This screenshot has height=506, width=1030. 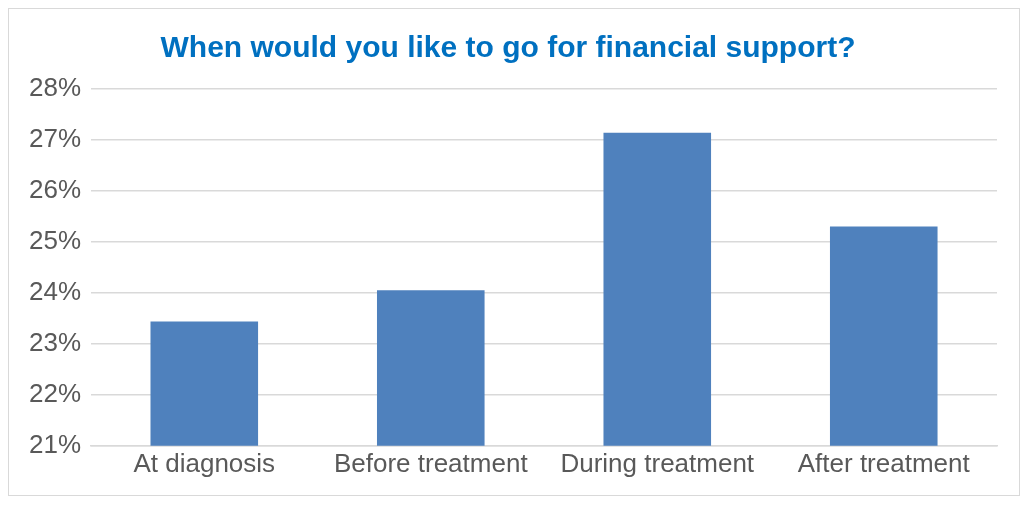 What do you see at coordinates (431, 462) in the screenshot?
I see `x-tick-label: Before treatment` at bounding box center [431, 462].